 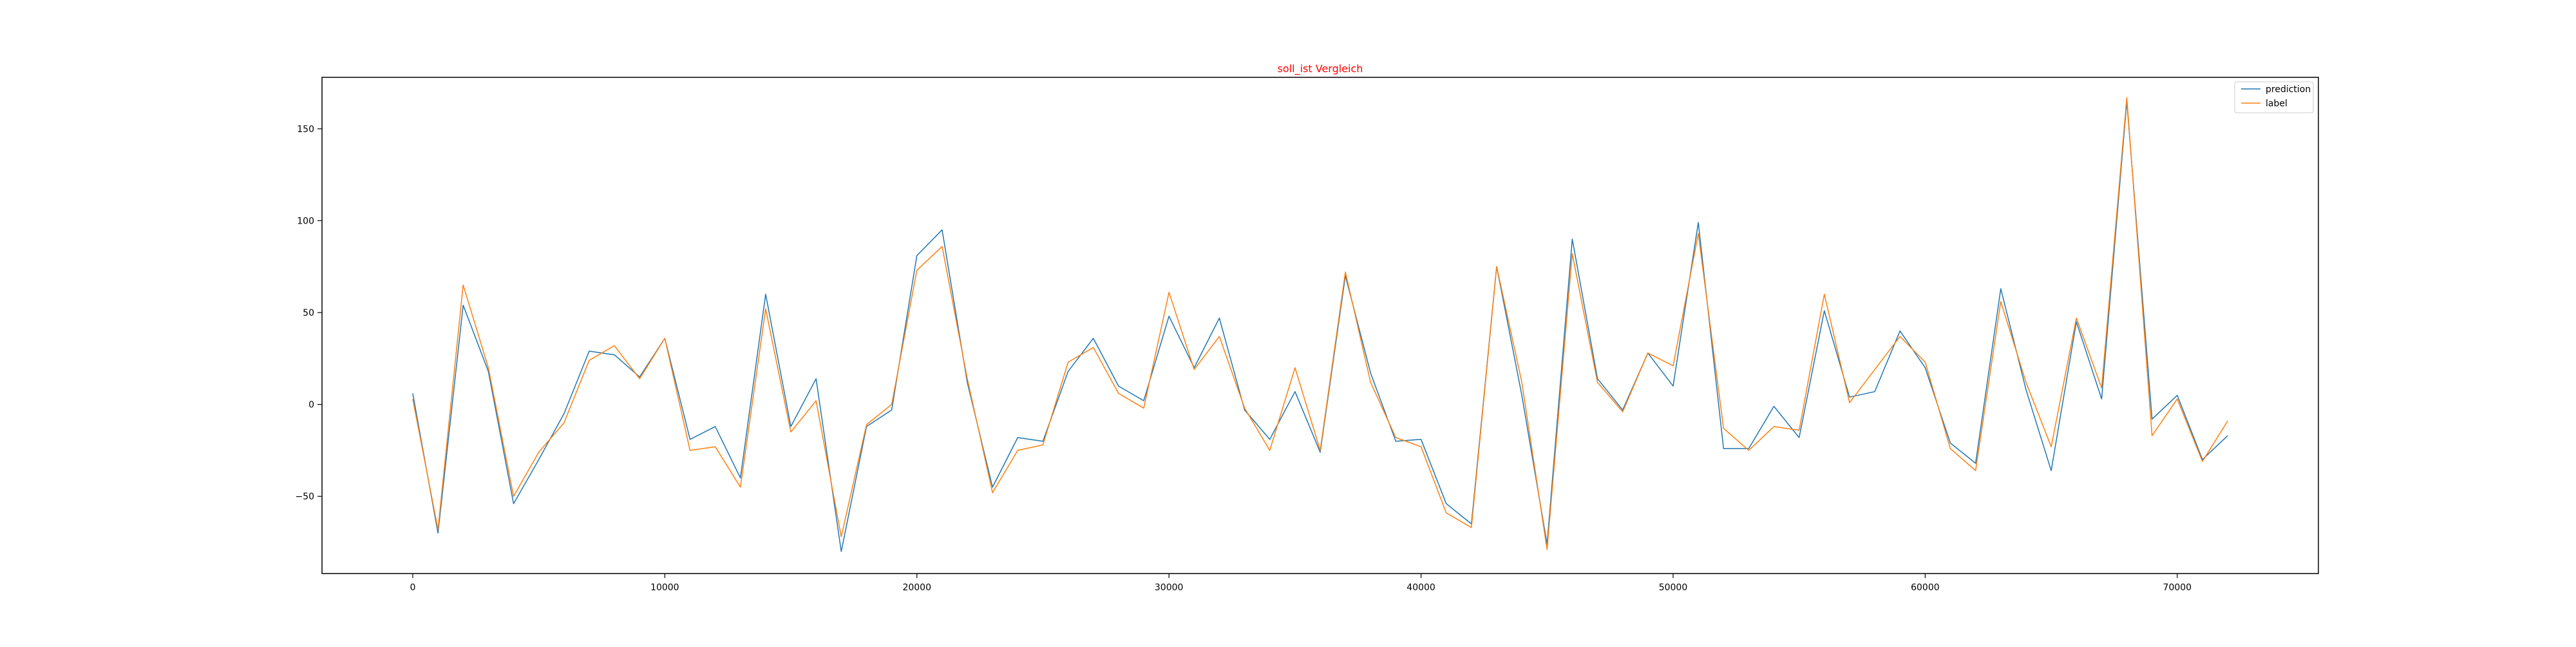 I want to click on legend-label-prediction: prediction, so click(x=2289, y=89).